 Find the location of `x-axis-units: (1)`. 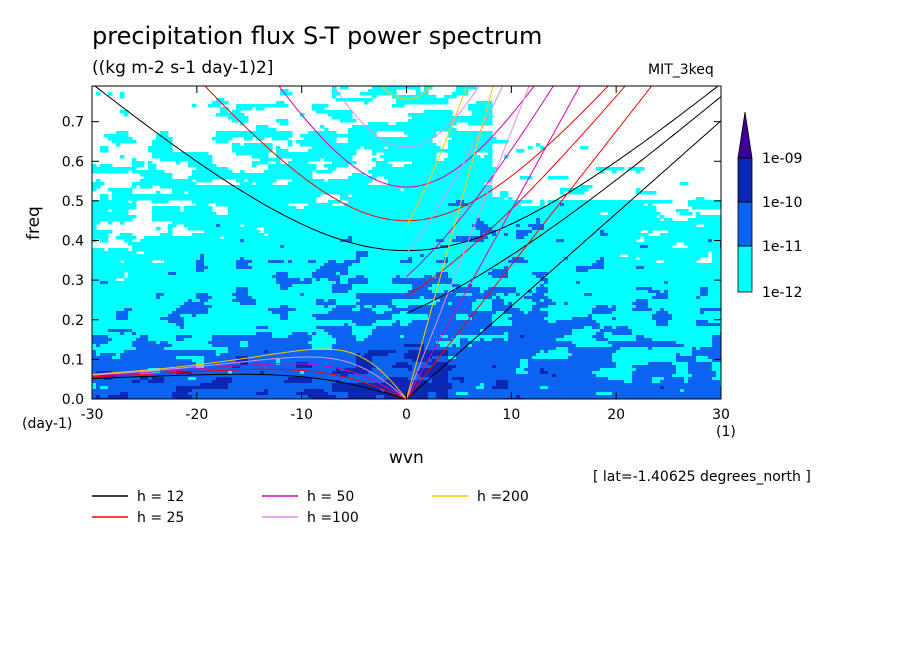

x-axis-units: (1) is located at coordinates (726, 432).